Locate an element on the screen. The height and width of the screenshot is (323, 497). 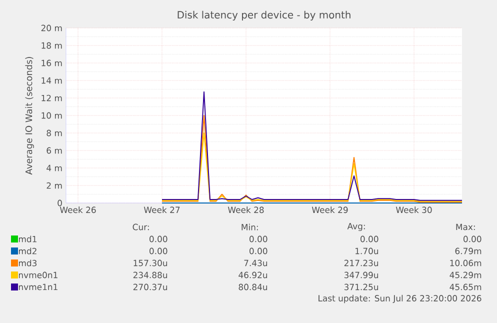
text: 80.84u is located at coordinates (253, 287).